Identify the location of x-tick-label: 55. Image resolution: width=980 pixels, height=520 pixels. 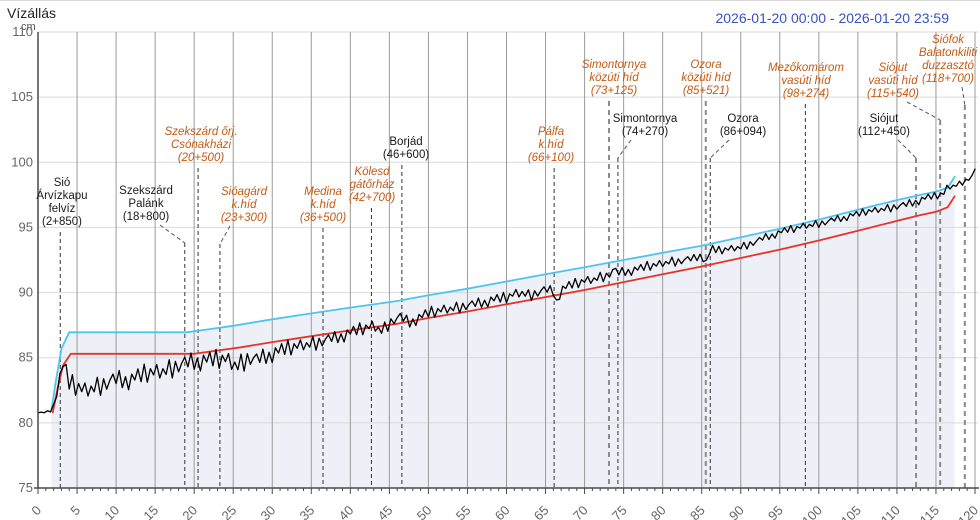
(463, 511).